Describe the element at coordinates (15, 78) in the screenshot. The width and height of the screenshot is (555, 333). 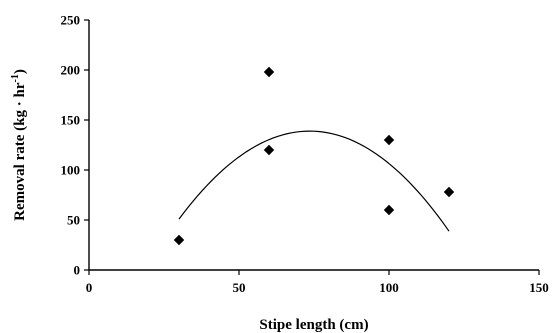
I see `y-axis-title-sup: -1` at that location.